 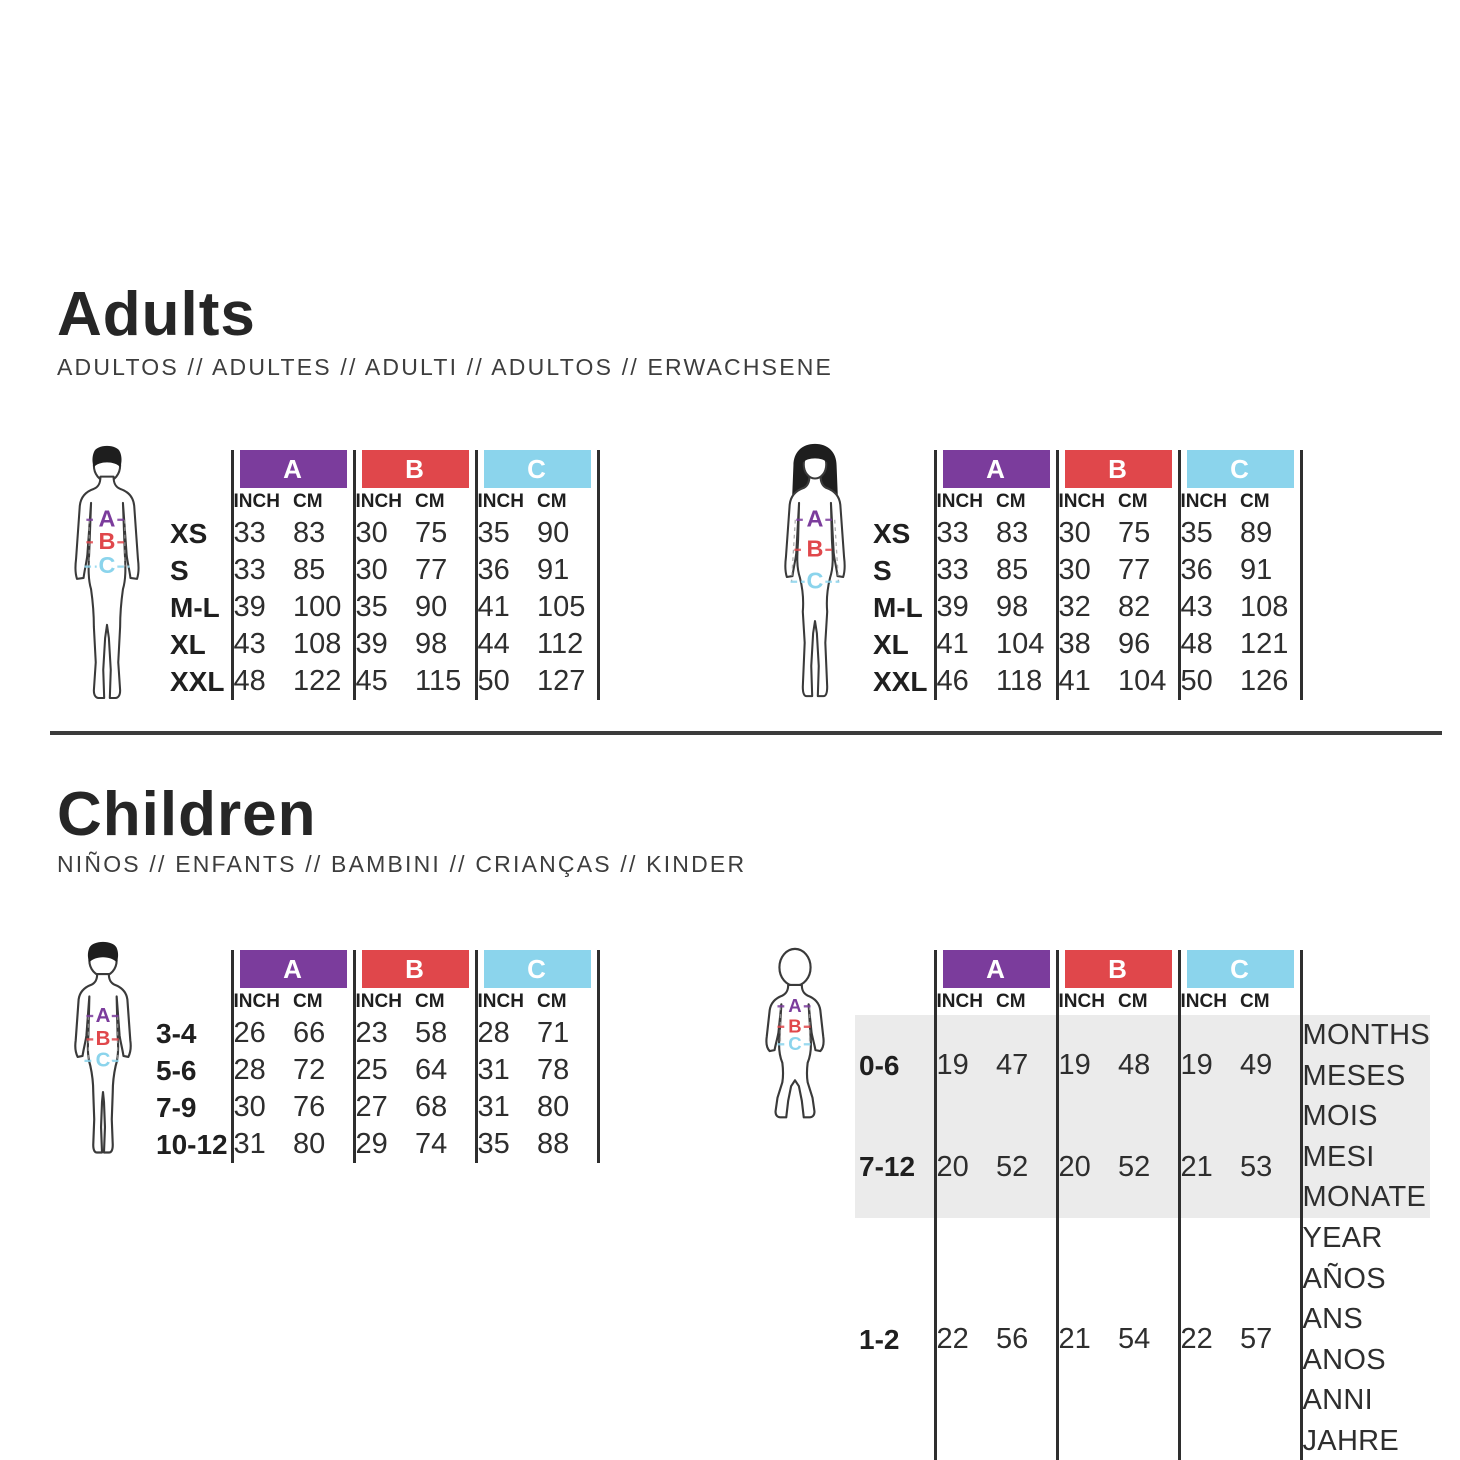 What do you see at coordinates (1148, 1167) in the screenshot?
I see `value-cm: 52` at bounding box center [1148, 1167].